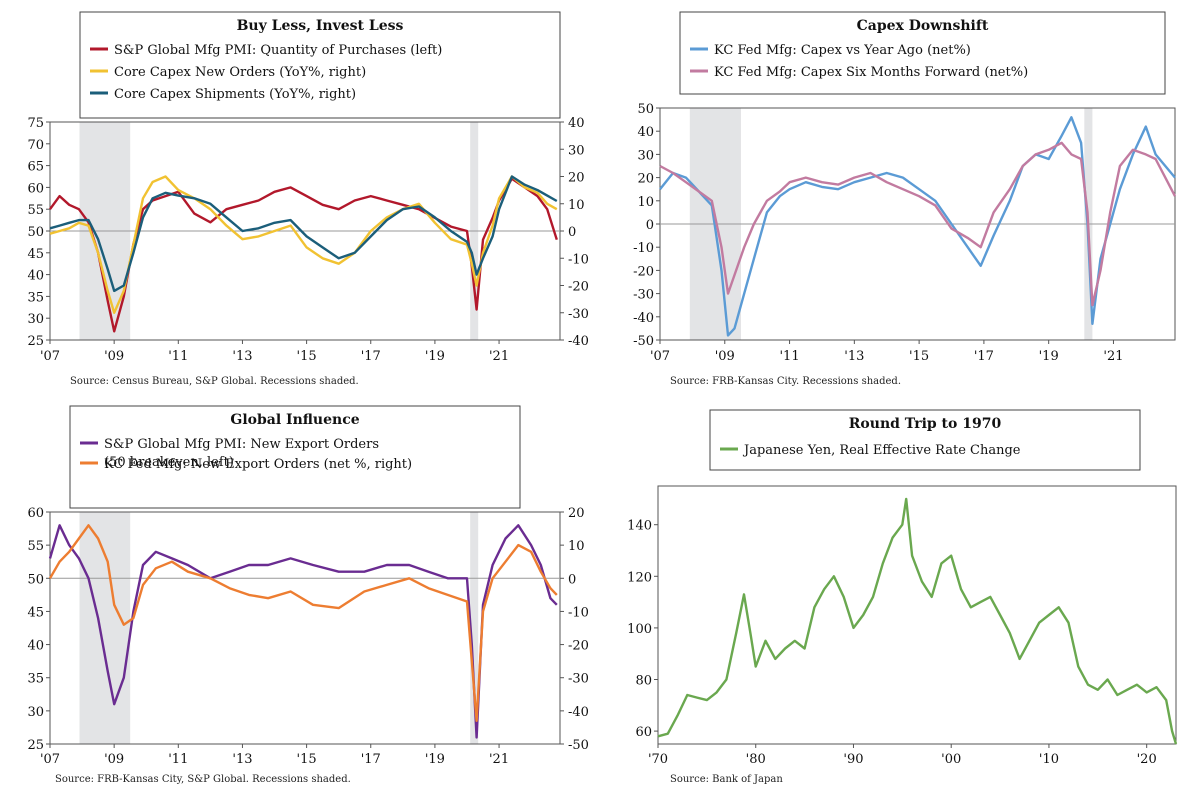 Image resolution: width=1200 pixels, height=800 pixels. Describe the element at coordinates (240, 72) in the screenshot. I see `legend-label: Core Capex New Orders (YoY%, right)` at that location.